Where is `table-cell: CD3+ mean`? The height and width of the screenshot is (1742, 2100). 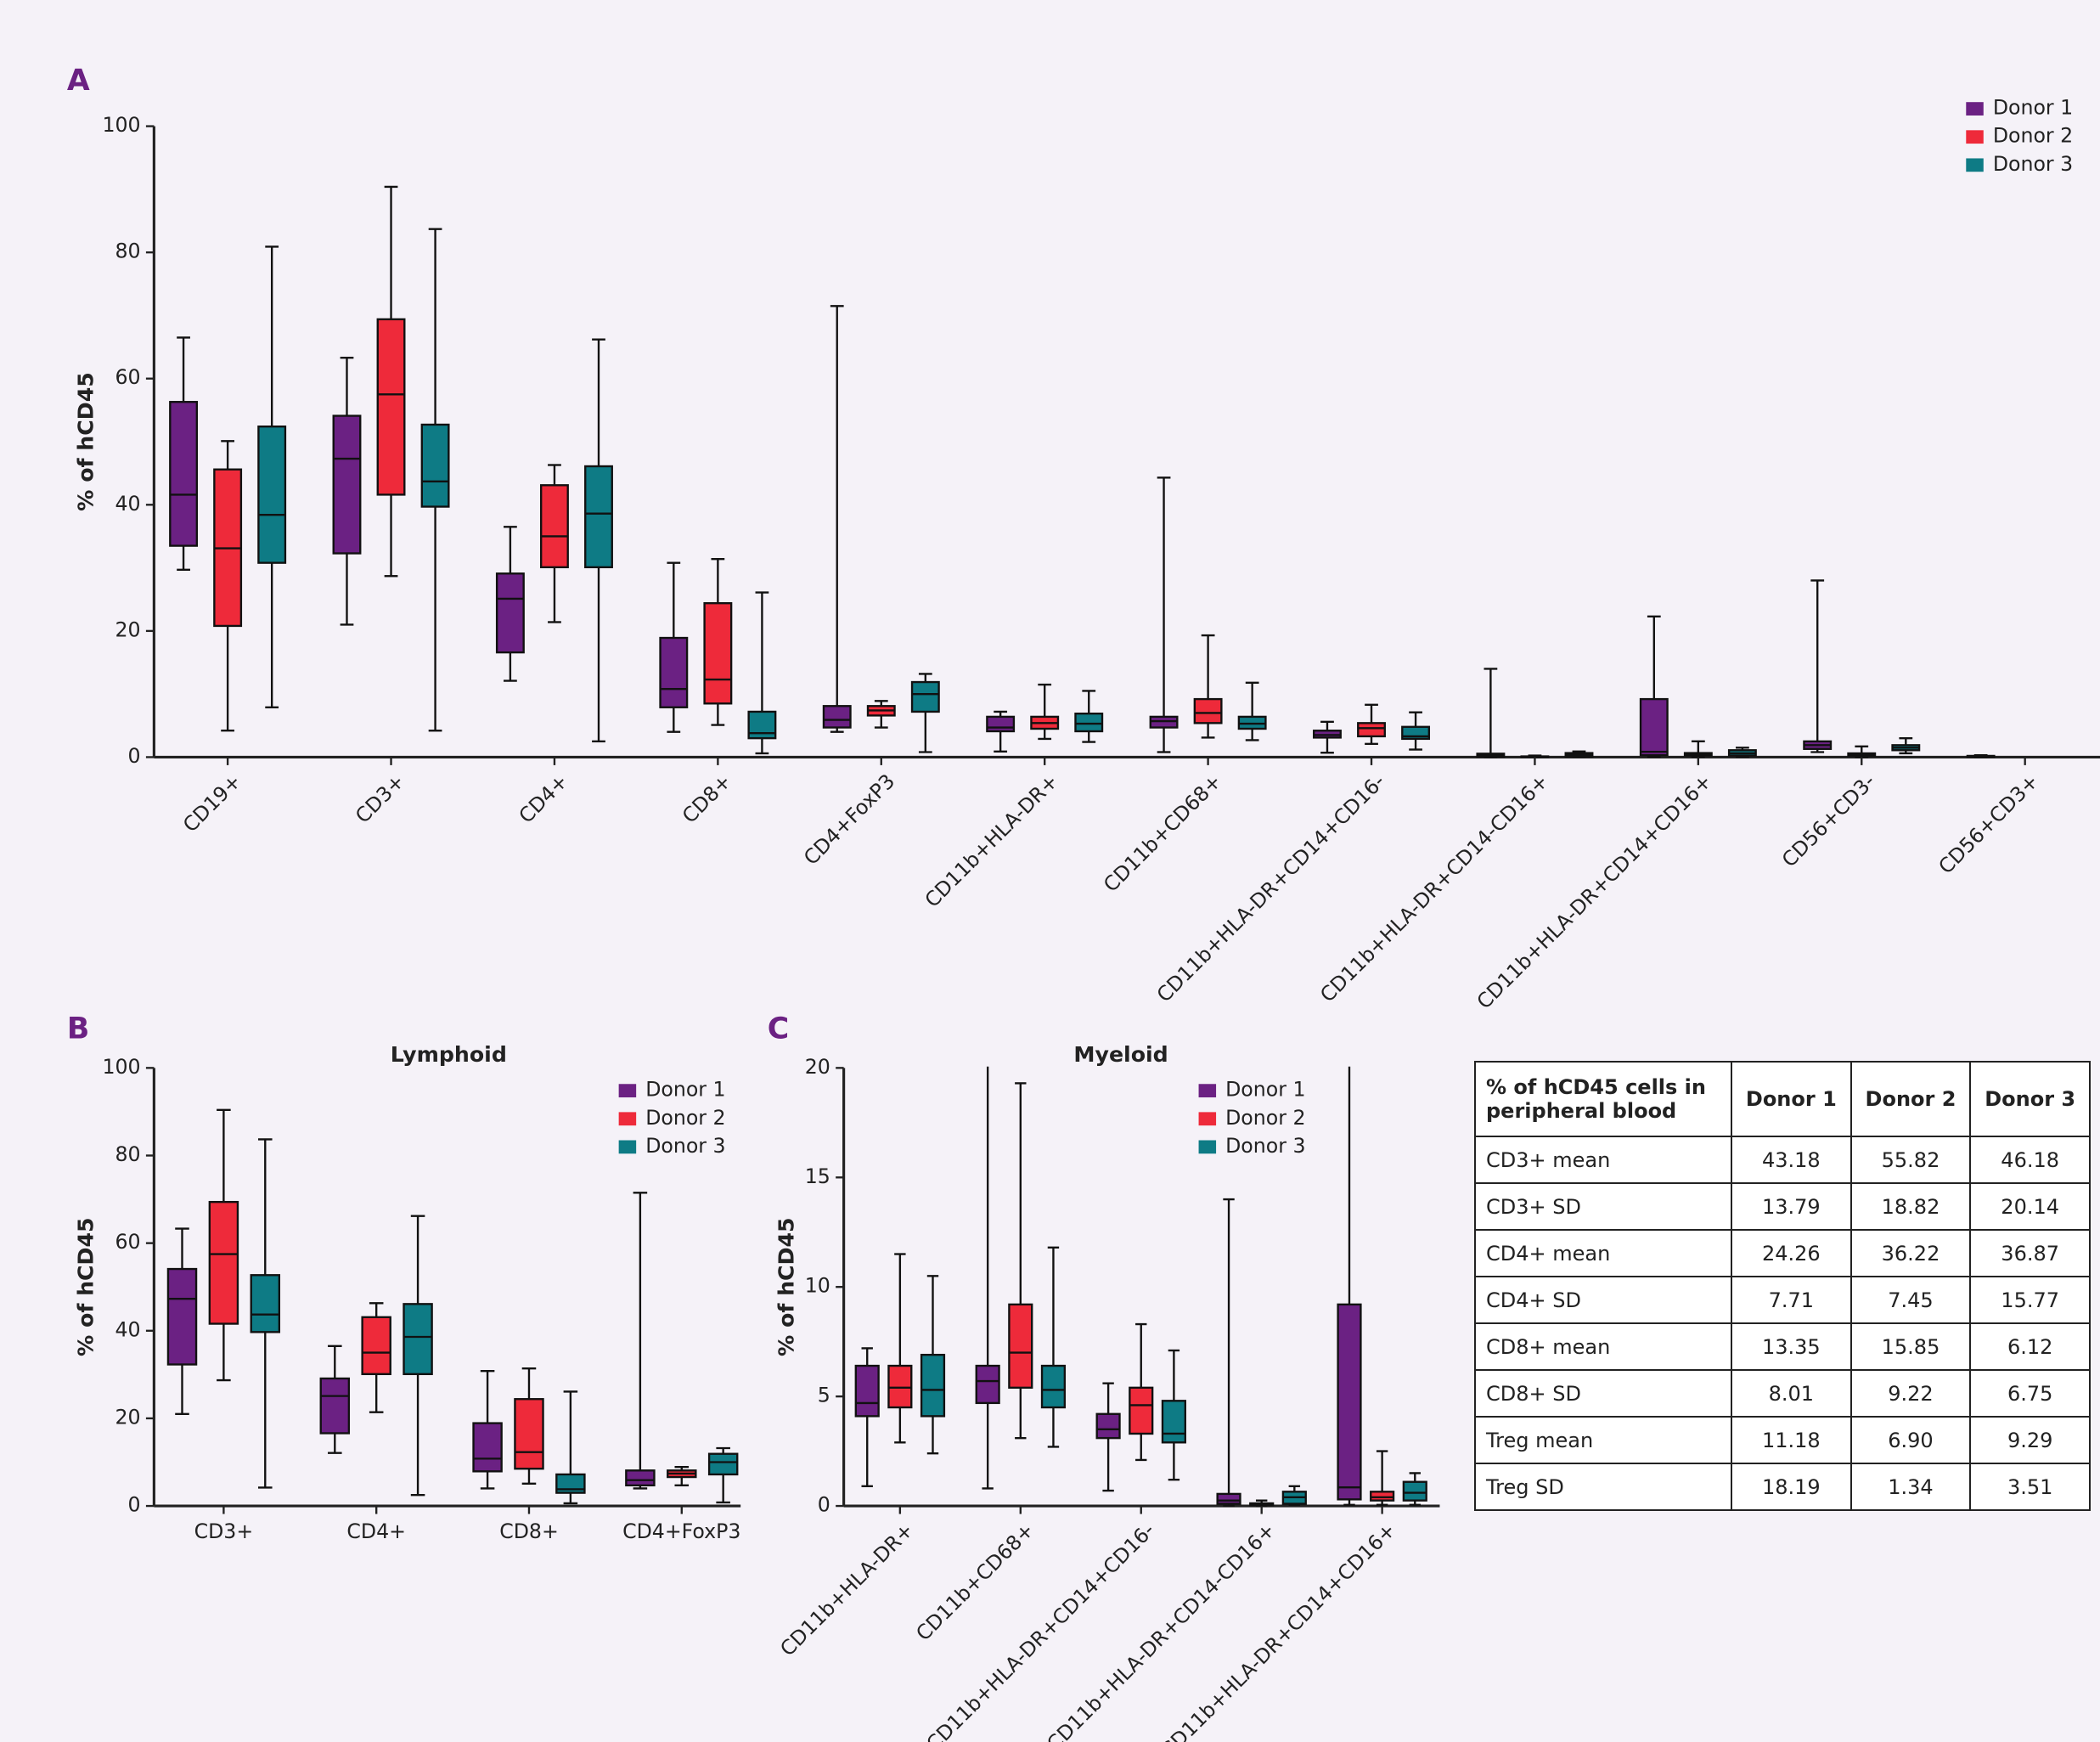 table-cell: CD3+ mean is located at coordinates (1603, 1160).